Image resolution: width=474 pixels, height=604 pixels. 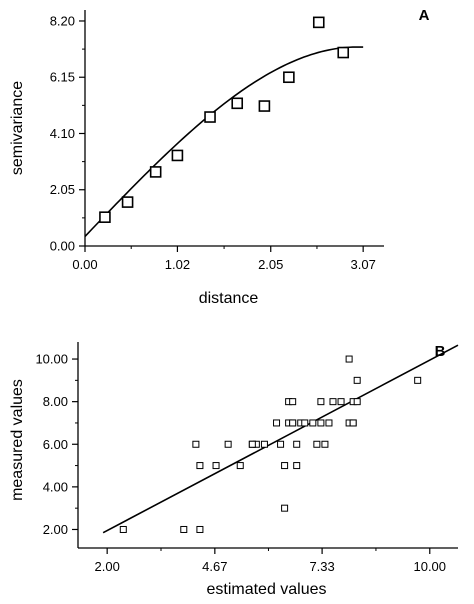 What do you see at coordinates (270, 264) in the screenshot?
I see `x-tick-label: 2.05` at bounding box center [270, 264].